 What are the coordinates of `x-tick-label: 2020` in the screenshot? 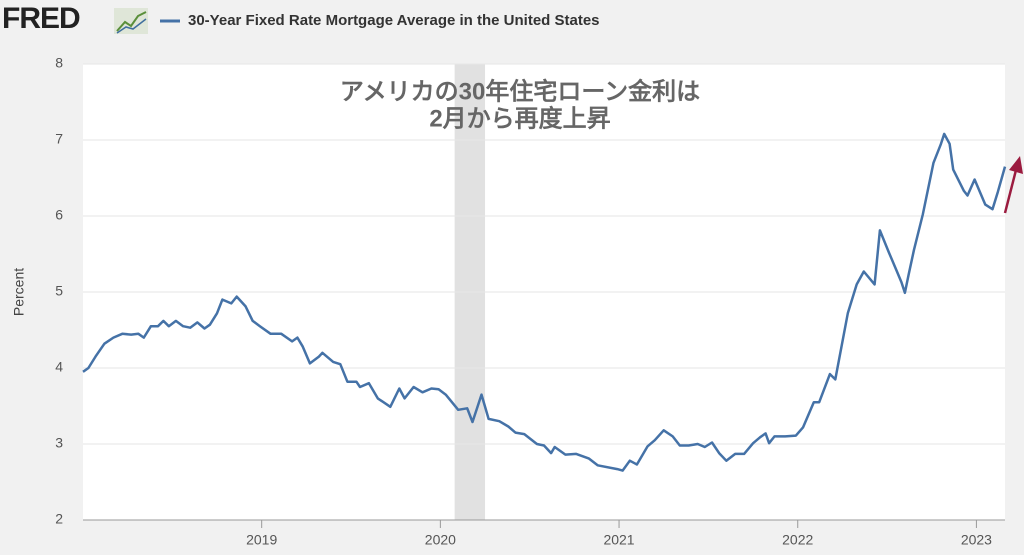 It's located at (440, 540).